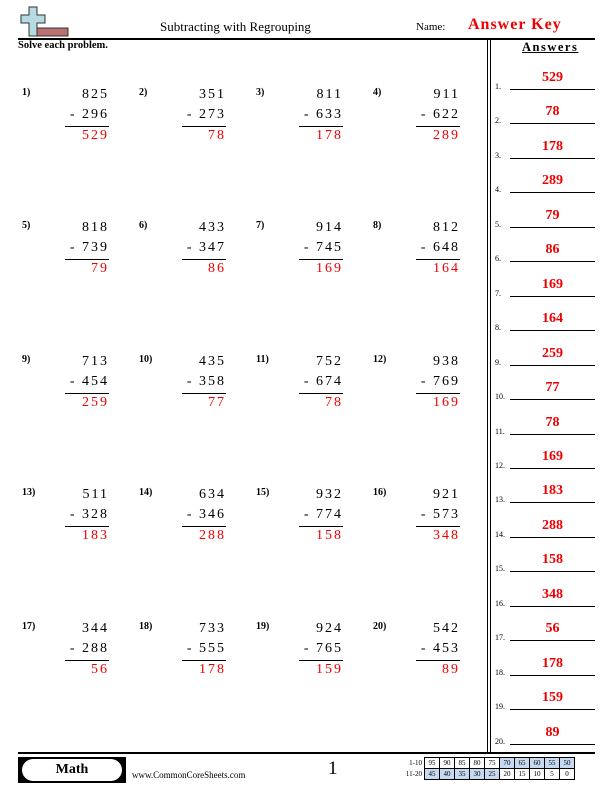 The width and height of the screenshot is (612, 792). Describe the element at coordinates (498, 362) in the screenshot. I see `answer-key-number: 9.` at that location.